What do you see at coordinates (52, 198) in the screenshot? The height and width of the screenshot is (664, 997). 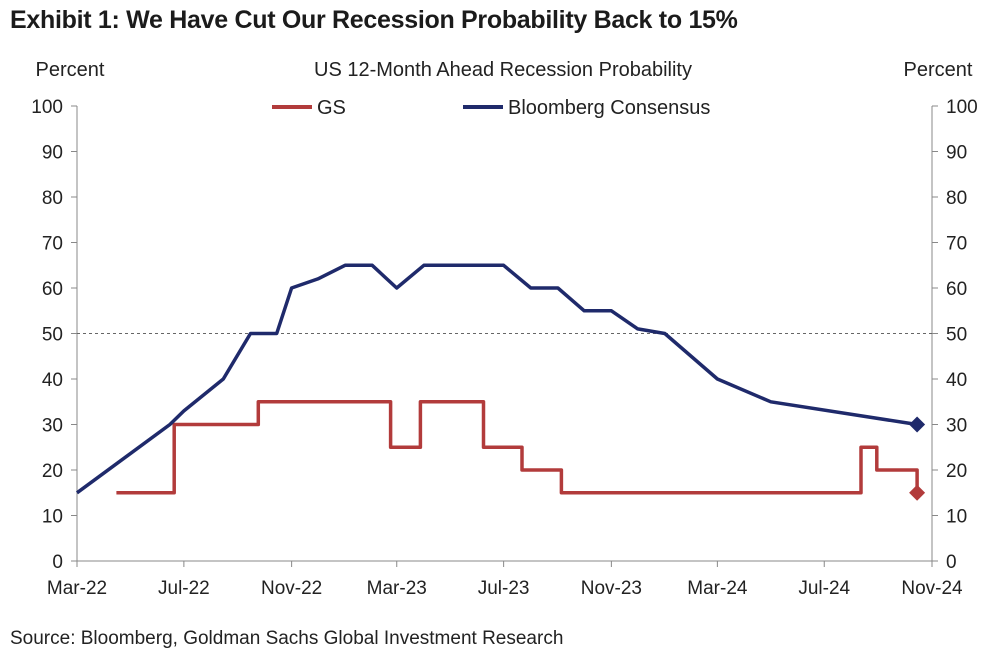 I see `y-tick-label-left: 80` at bounding box center [52, 198].